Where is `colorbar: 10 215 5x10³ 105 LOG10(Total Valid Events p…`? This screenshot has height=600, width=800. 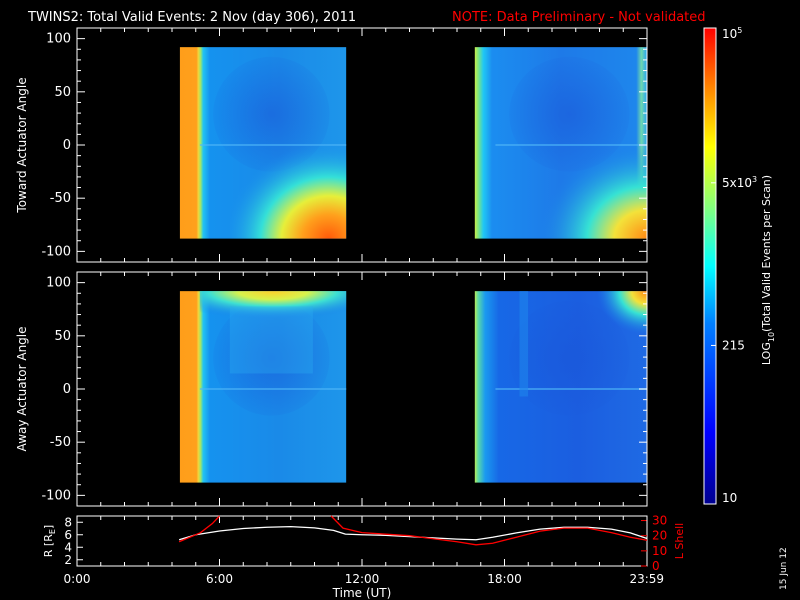 colorbar: 10 215 5x10³ 105 LOG10(Total Valid Events p… is located at coordinates (739, 265).